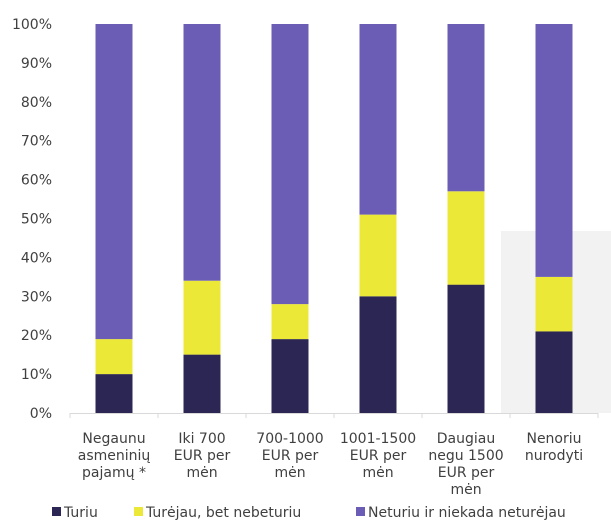 Image resolution: width=611 pixels, height=523 pixels. I want to click on category-label-2: Iki 700 EUR per mėn, so click(202, 456).